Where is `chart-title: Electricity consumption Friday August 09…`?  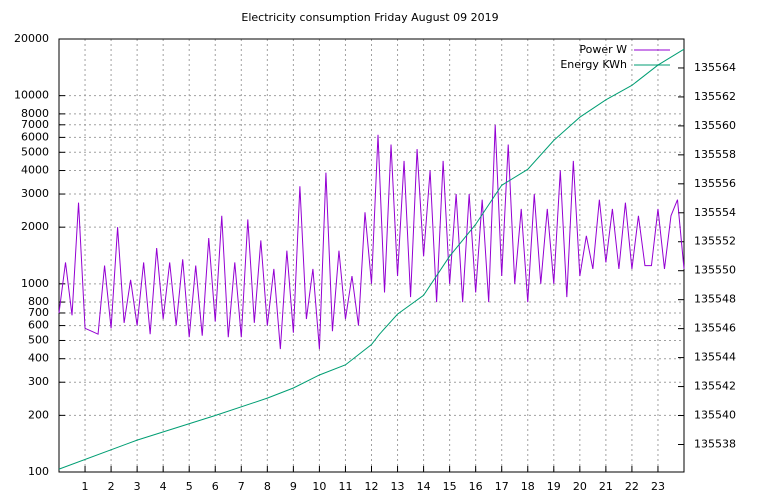
chart-title: Electricity consumption Friday August 09… is located at coordinates (369, 17).